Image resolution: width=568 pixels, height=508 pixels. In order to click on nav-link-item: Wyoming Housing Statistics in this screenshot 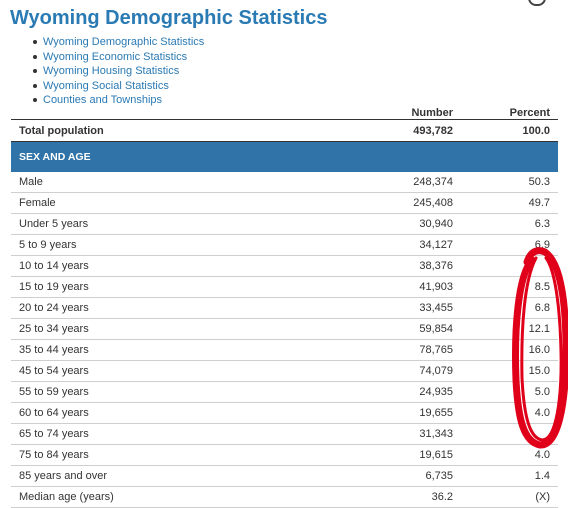, I will do `click(118, 71)`.